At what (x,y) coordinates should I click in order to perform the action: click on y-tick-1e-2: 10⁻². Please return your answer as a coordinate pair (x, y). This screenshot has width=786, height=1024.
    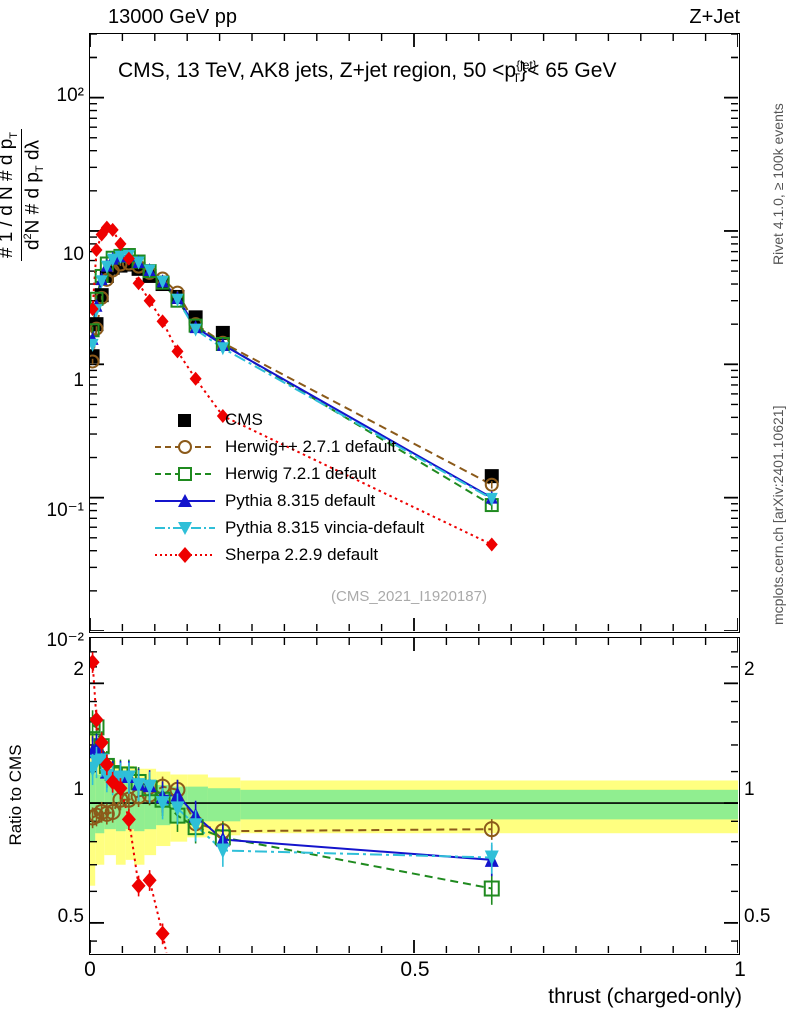
    Looking at the image, I should click on (65, 640).